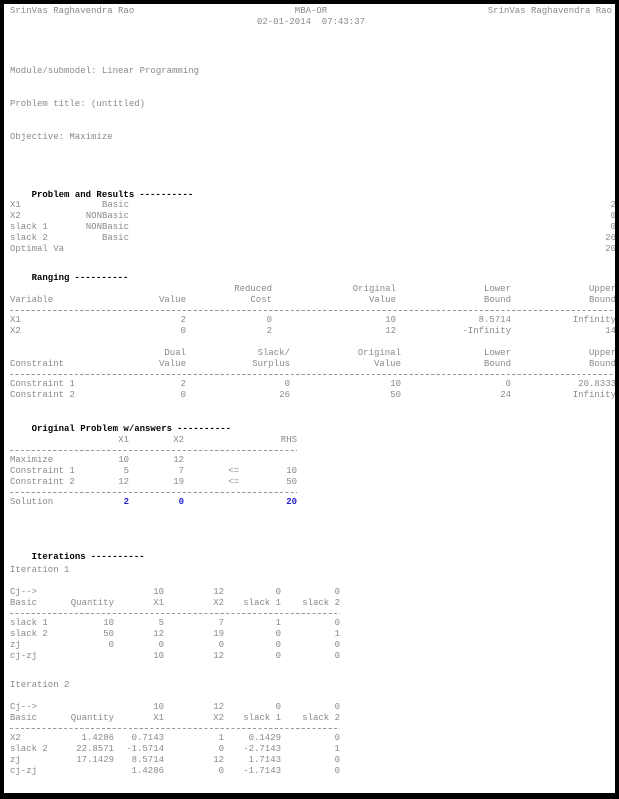  Describe the element at coordinates (233, 482) in the screenshot. I see `table-cell: <=` at that location.